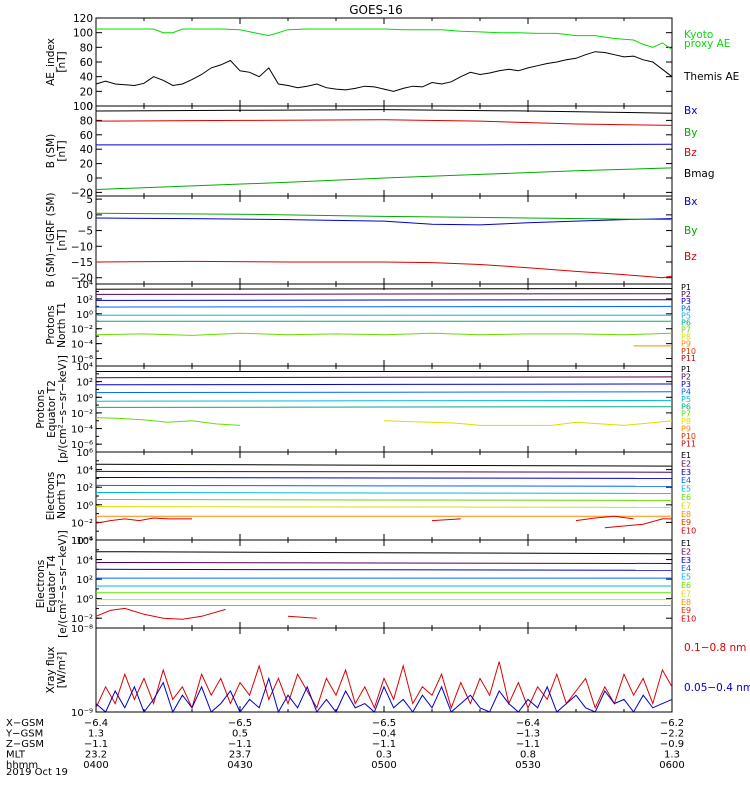 This screenshot has width=750, height=800. Describe the element at coordinates (62, 239) in the screenshot. I see `y-axis-label: [nT]` at that location.